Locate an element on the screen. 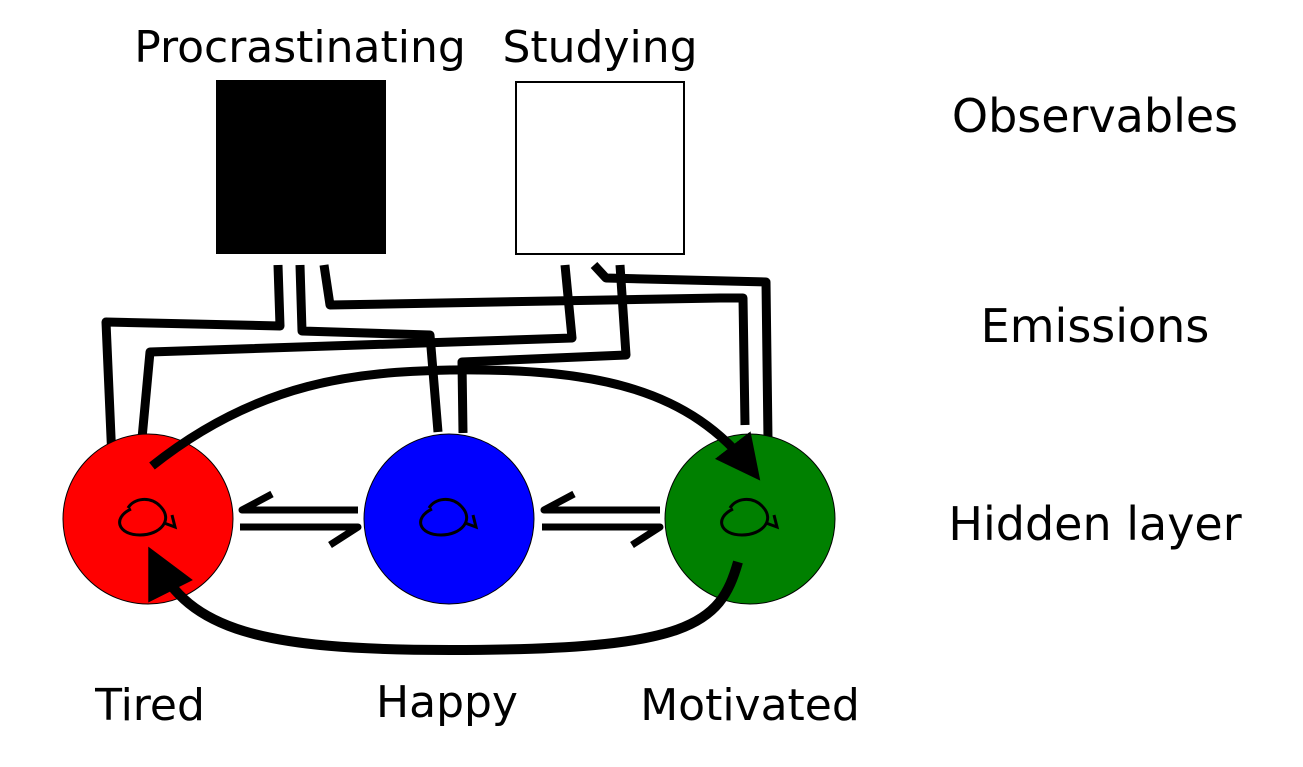 Image resolution: width=1303 pixels, height=767 pixels. hidden-state-motivated is located at coordinates (750, 519).